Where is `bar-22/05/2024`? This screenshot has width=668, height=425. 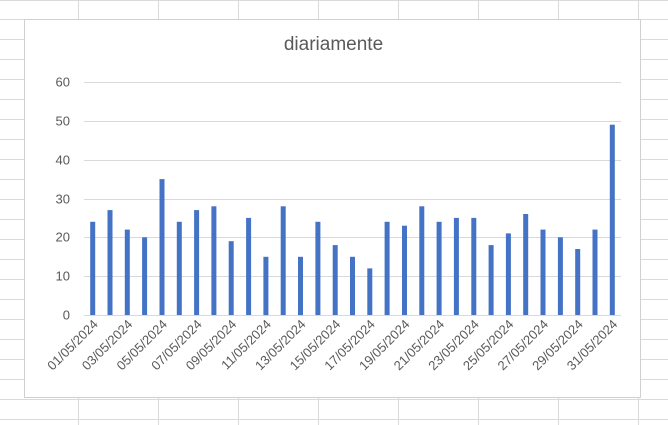 bar-22/05/2024 is located at coordinates (456, 266).